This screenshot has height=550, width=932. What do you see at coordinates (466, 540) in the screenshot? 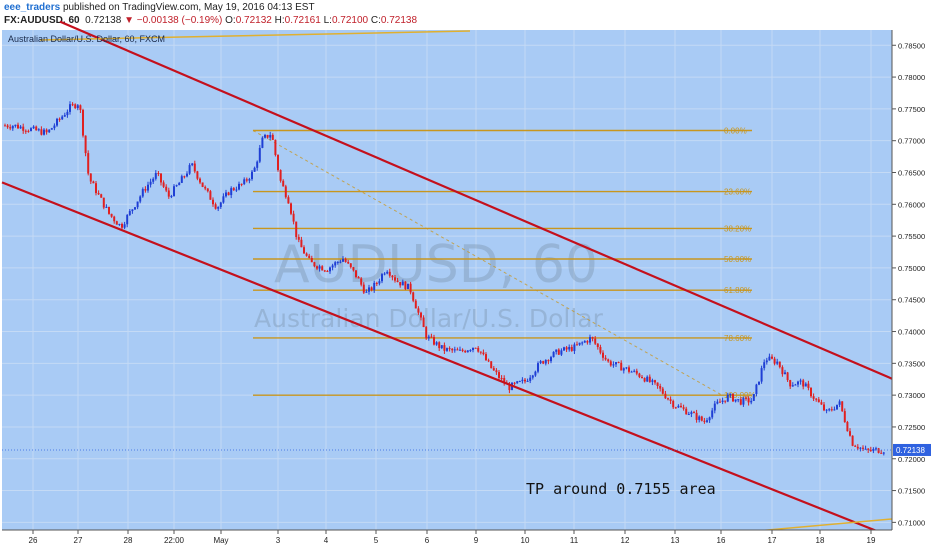
I see `time-axis-background` at bounding box center [466, 540].